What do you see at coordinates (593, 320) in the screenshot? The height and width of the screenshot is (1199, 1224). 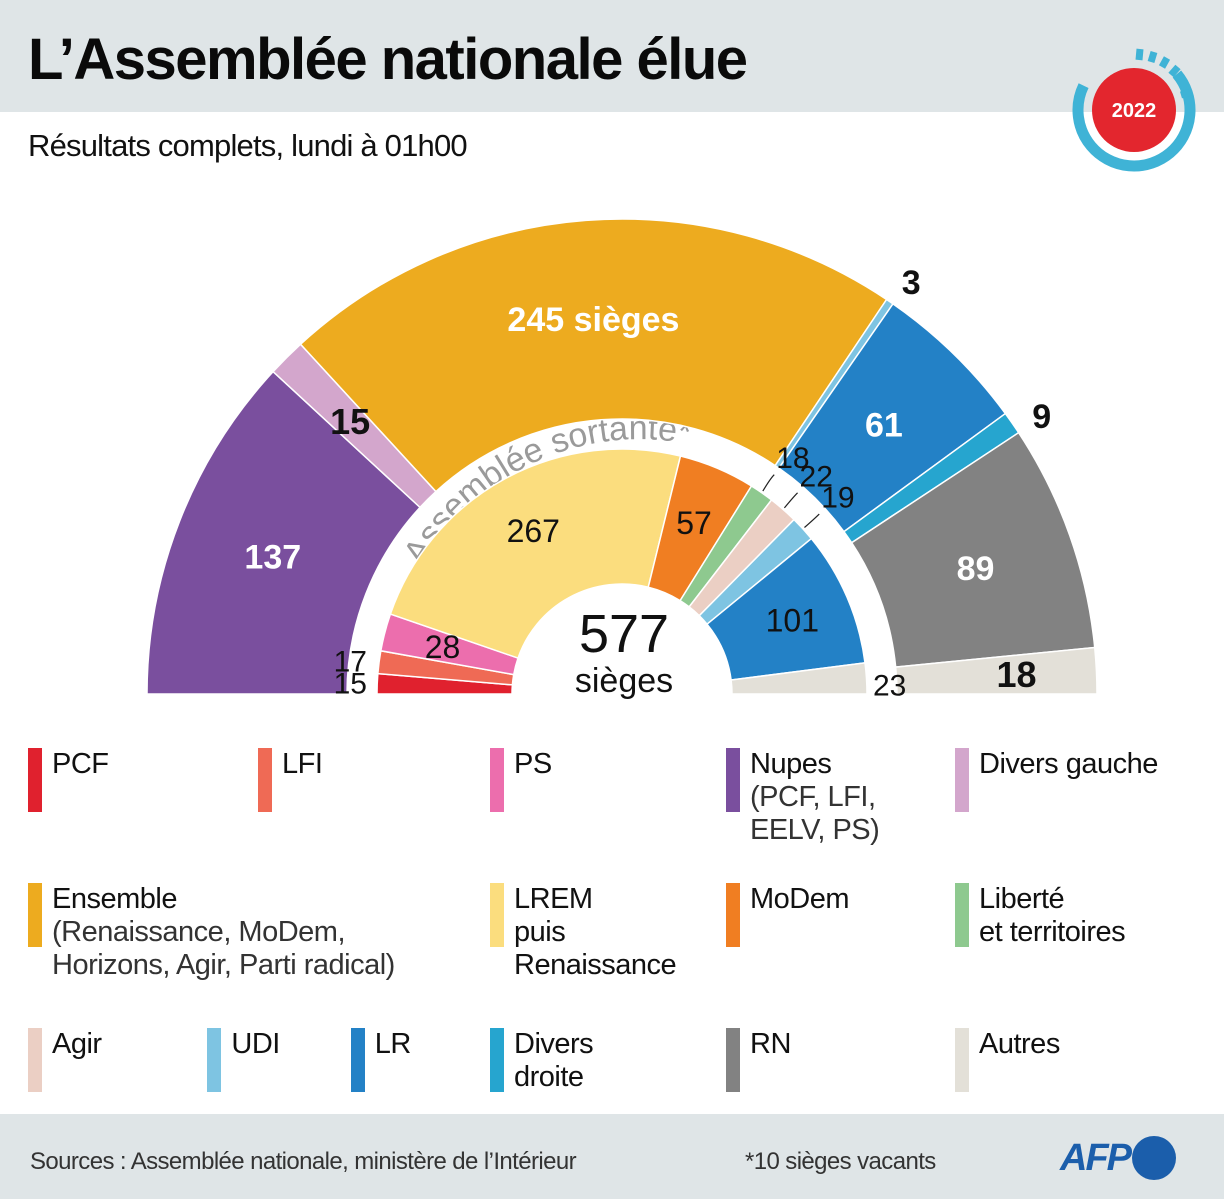 I see `outer-label-ensemble: 245 sièges` at bounding box center [593, 320].